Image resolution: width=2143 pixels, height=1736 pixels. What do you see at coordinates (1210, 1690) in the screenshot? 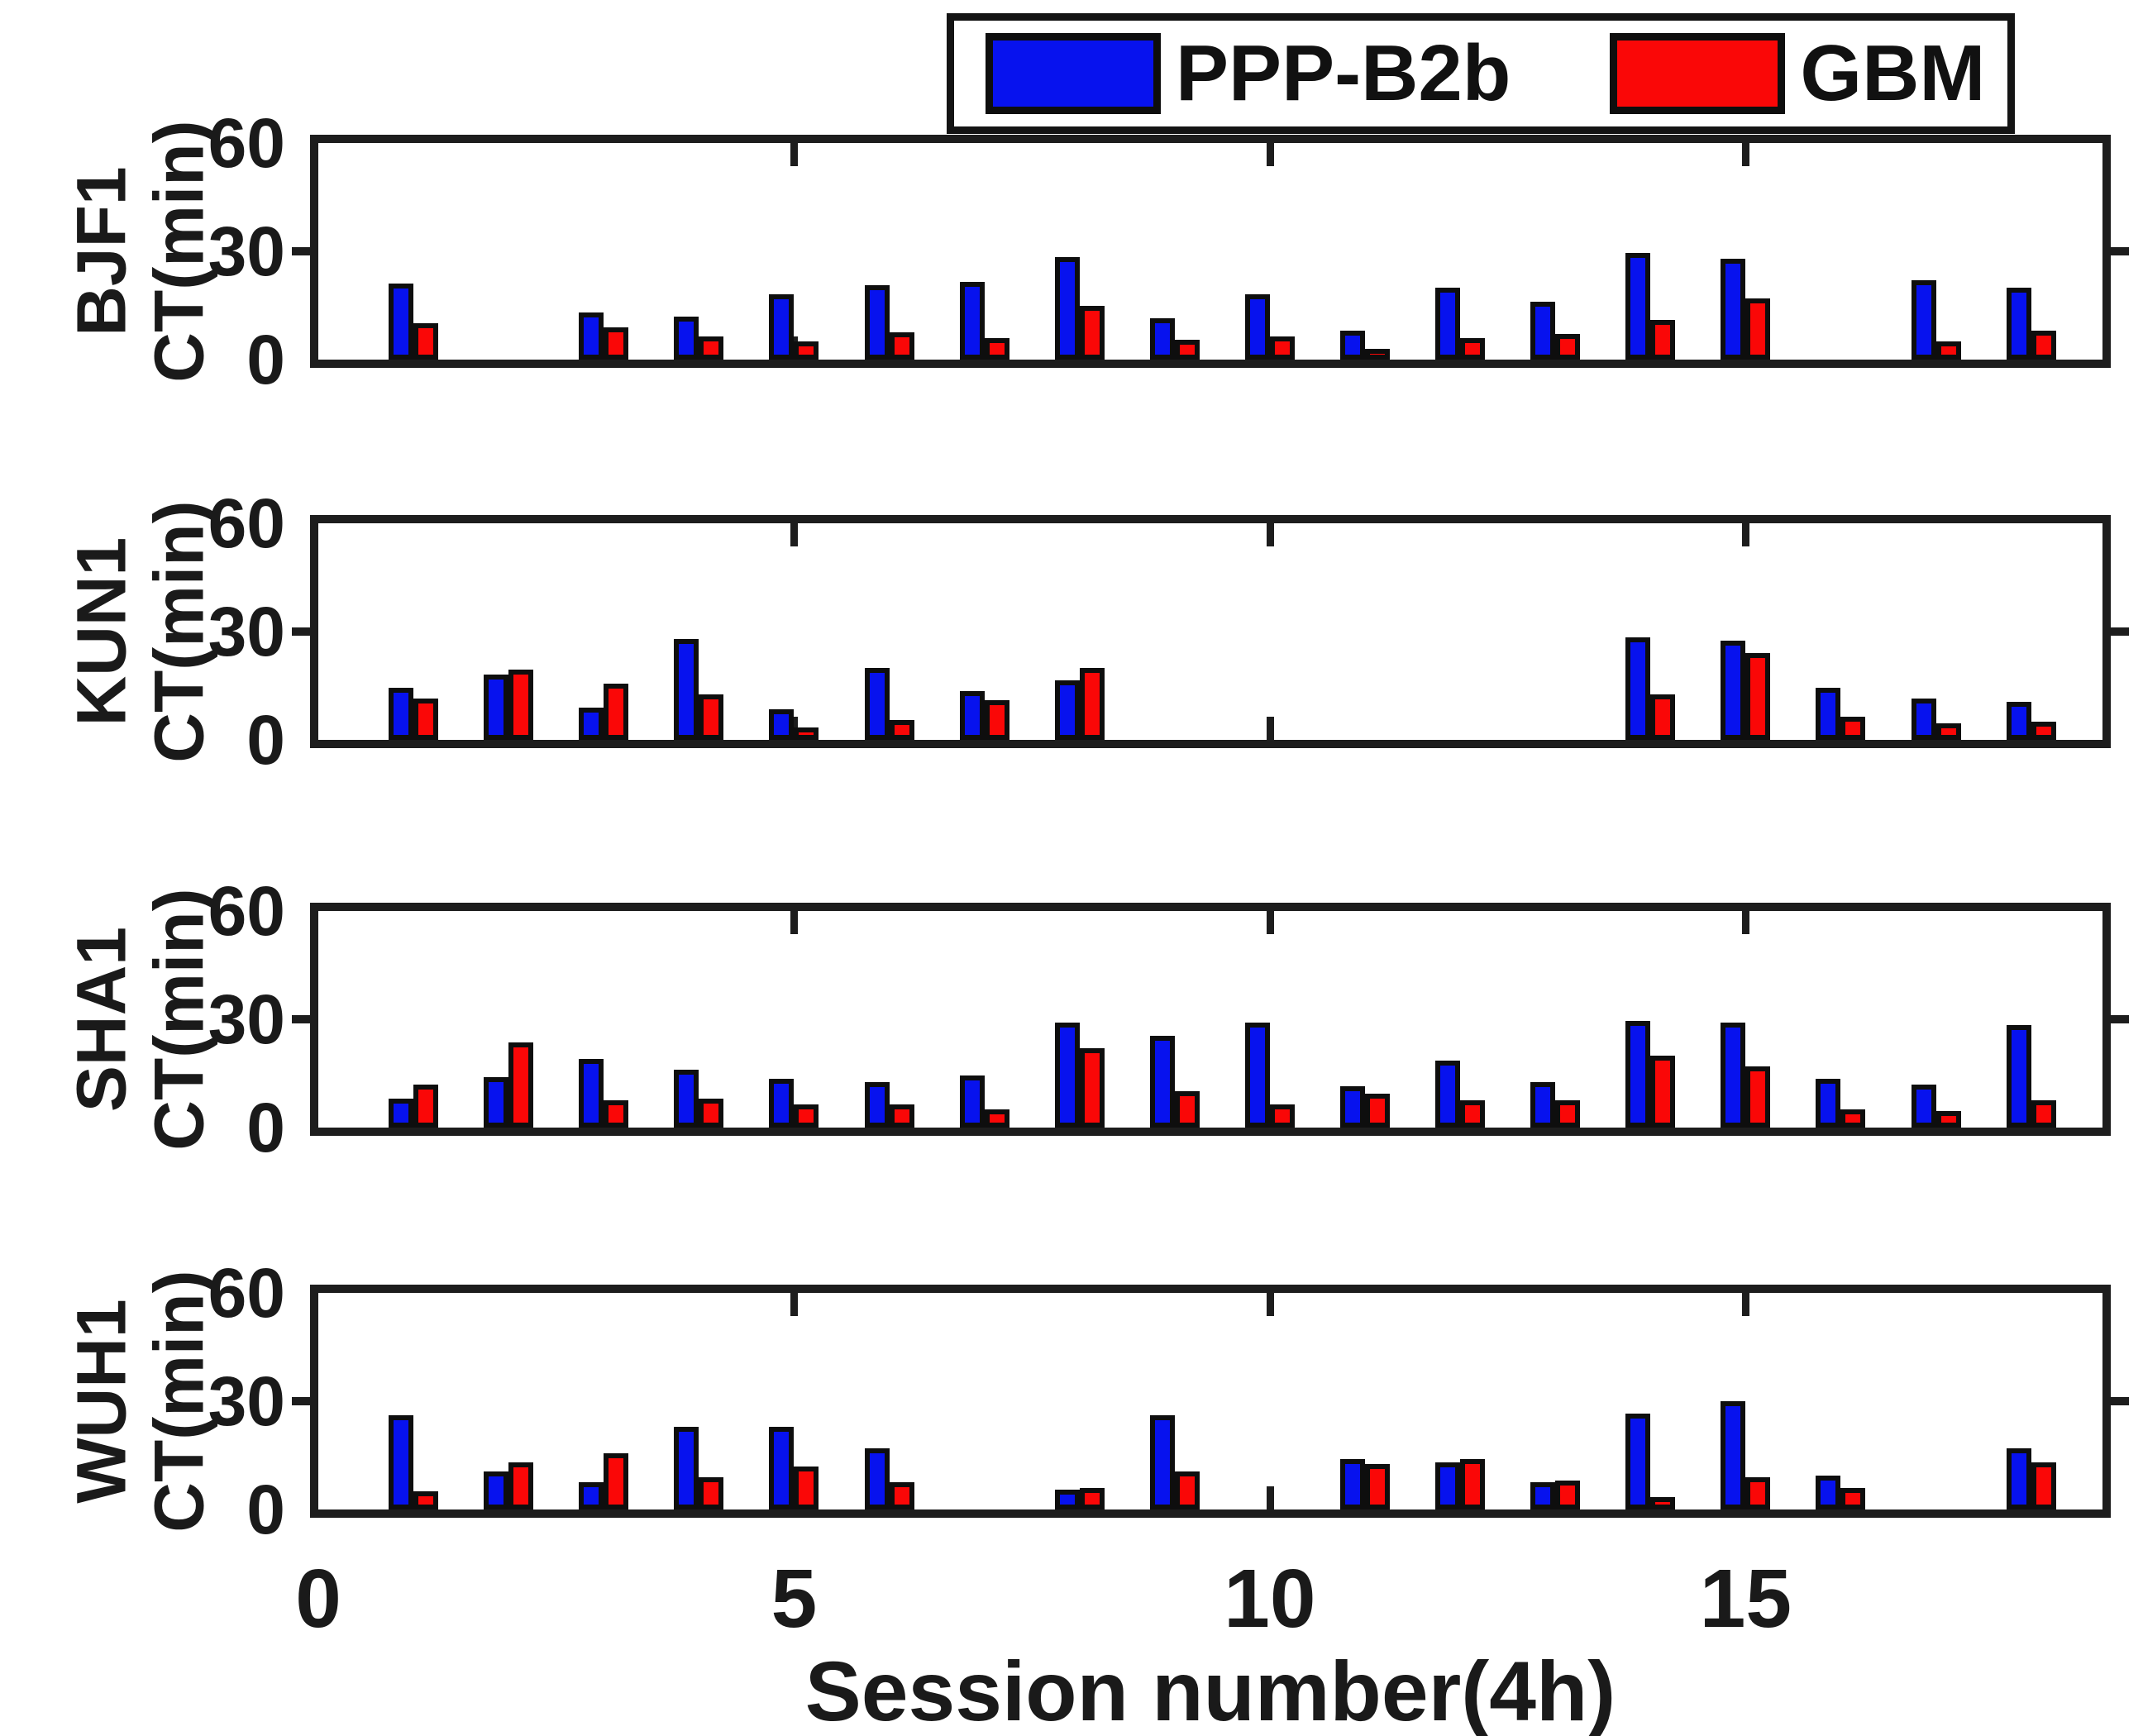
I see `x-axis-title: Session number(4h)` at bounding box center [1210, 1690].